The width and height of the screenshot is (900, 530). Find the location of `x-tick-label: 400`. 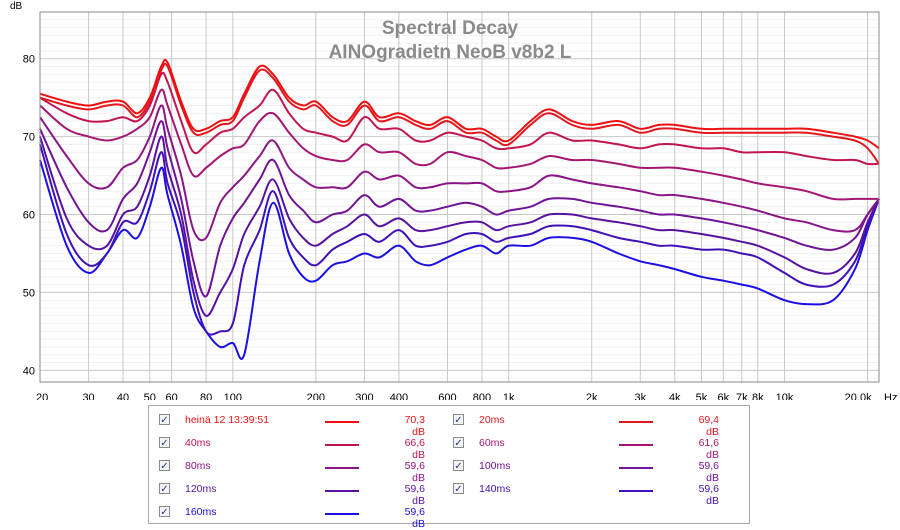

x-tick-label: 400 is located at coordinates (399, 396).